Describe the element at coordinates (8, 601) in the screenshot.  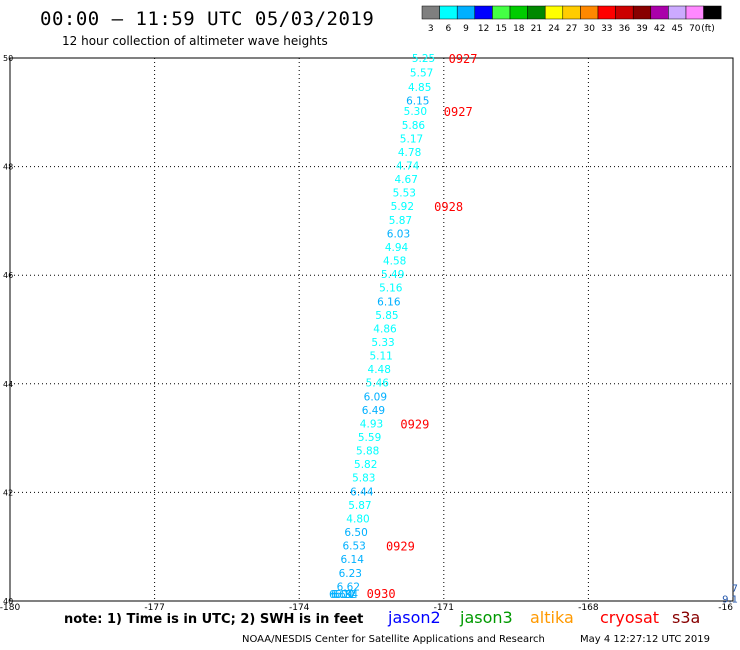
I see `y-tick-label: 40` at that location.